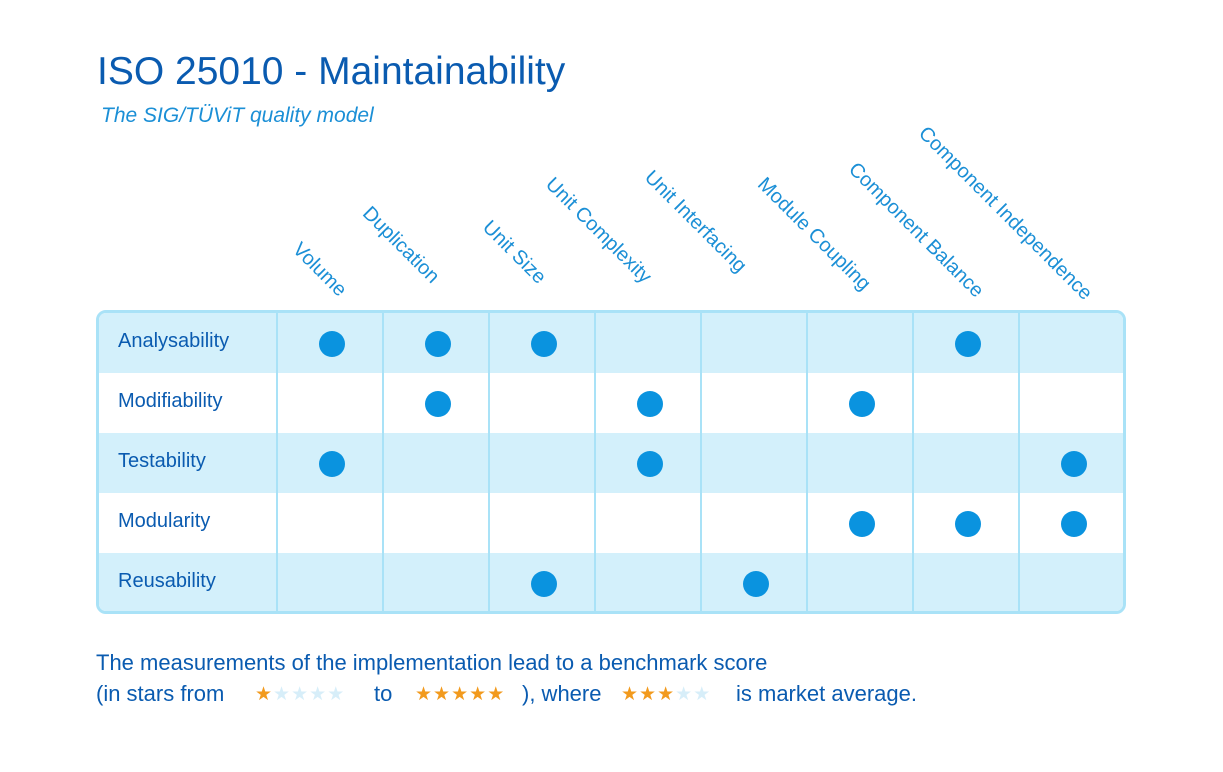 This screenshot has width=1223, height=772. Describe the element at coordinates (162, 461) in the screenshot. I see `row-label-testability: Testability` at that location.